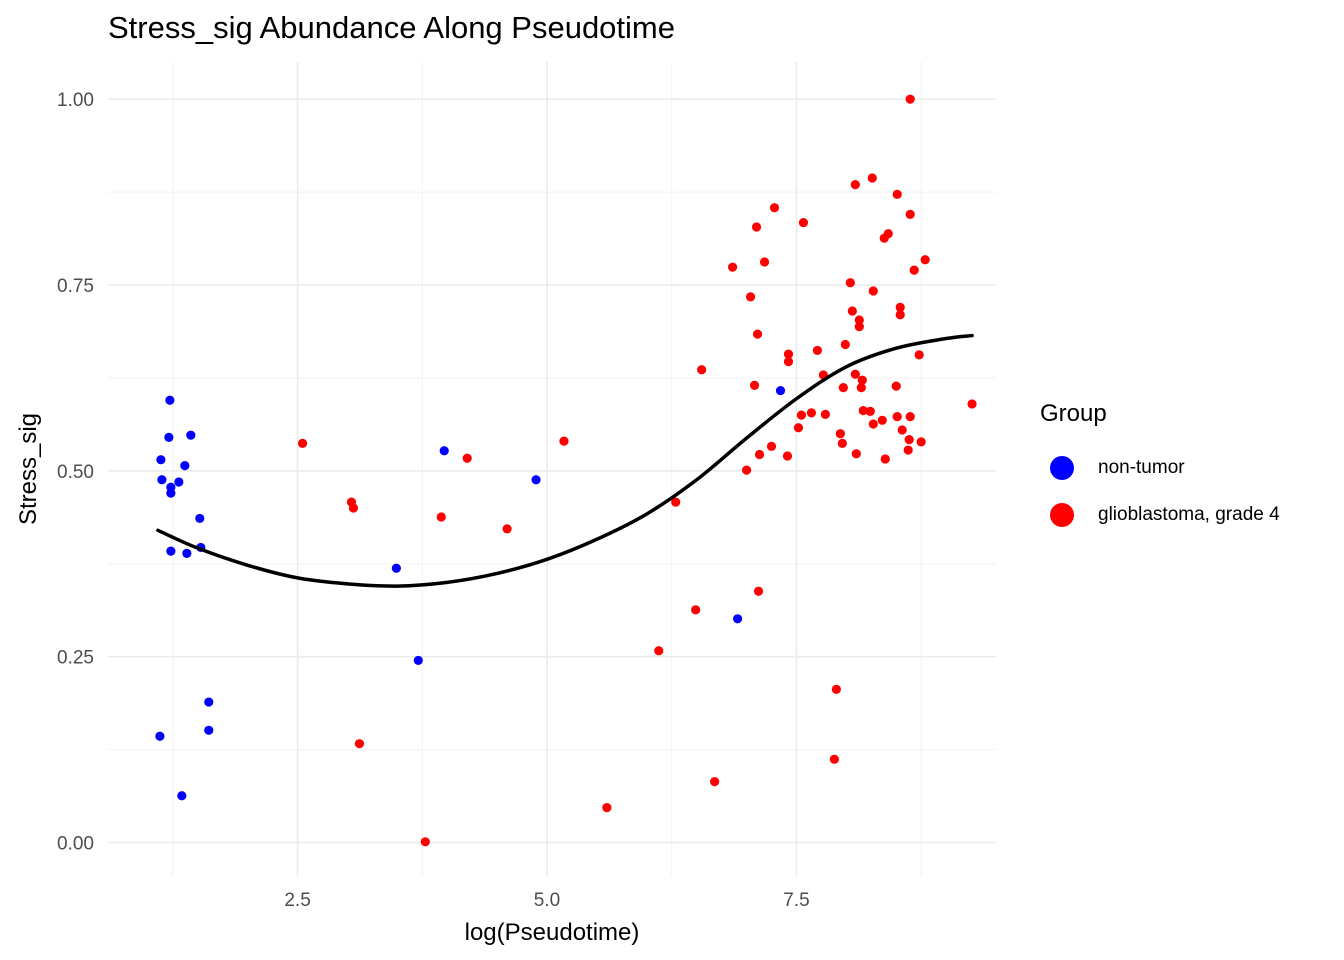 The image size is (1344, 960). Describe the element at coordinates (75, 844) in the screenshot. I see `y-tick-label: 0.00` at that location.